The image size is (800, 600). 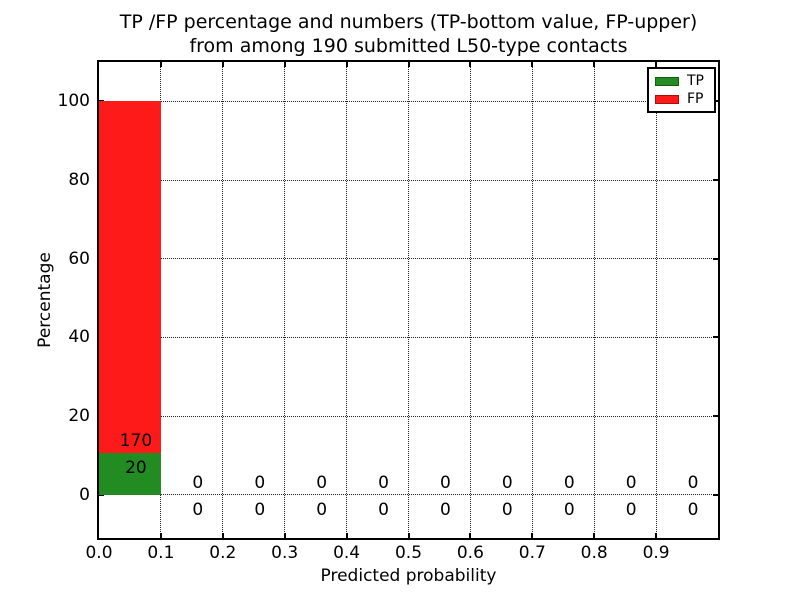 What do you see at coordinates (130, 277) in the screenshot?
I see `fp-bar` at bounding box center [130, 277].